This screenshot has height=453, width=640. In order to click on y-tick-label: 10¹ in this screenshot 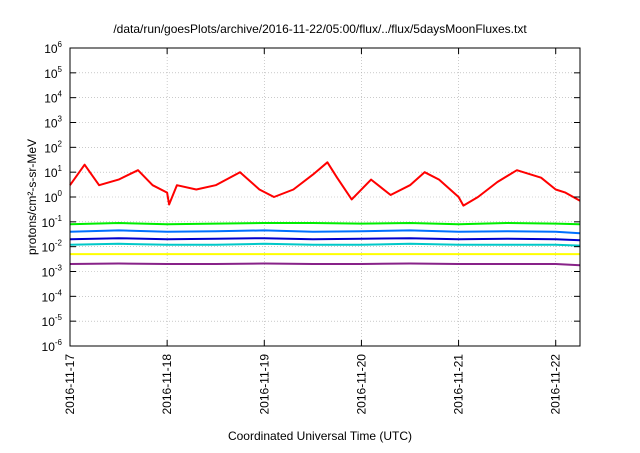, I will do `click(53, 172)`.